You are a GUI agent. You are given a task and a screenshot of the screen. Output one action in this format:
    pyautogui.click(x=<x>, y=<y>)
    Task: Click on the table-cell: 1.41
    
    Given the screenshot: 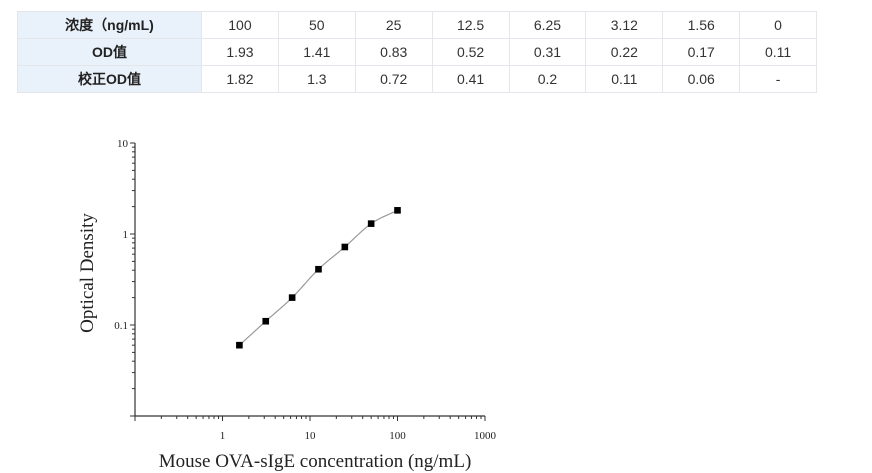 What is the action you would take?
    pyautogui.click(x=316, y=52)
    